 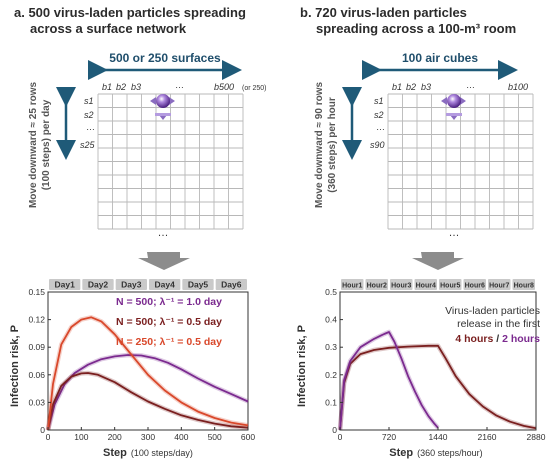 What do you see at coordinates (497, 339) in the screenshot?
I see `annotation-hours: 4 hours / 2 hours` at bounding box center [497, 339].